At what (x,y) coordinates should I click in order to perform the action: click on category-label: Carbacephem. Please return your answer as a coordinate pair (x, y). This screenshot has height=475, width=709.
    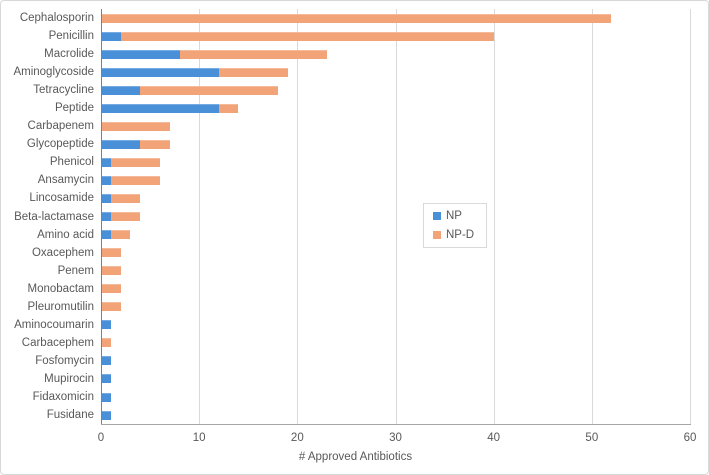
    Looking at the image, I should click on (57, 342).